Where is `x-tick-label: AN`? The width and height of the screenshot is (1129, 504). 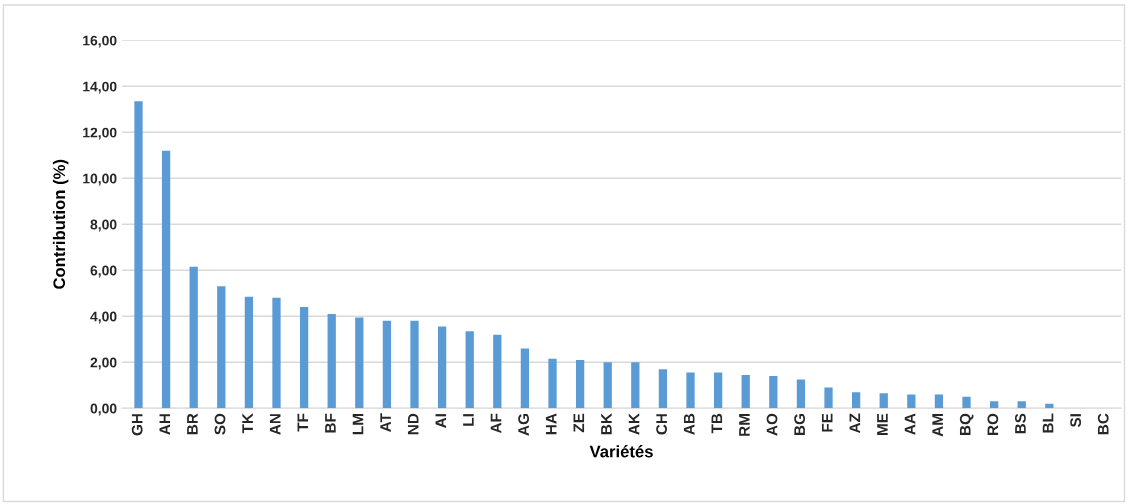 x-tick-label: AN is located at coordinates (275, 424).